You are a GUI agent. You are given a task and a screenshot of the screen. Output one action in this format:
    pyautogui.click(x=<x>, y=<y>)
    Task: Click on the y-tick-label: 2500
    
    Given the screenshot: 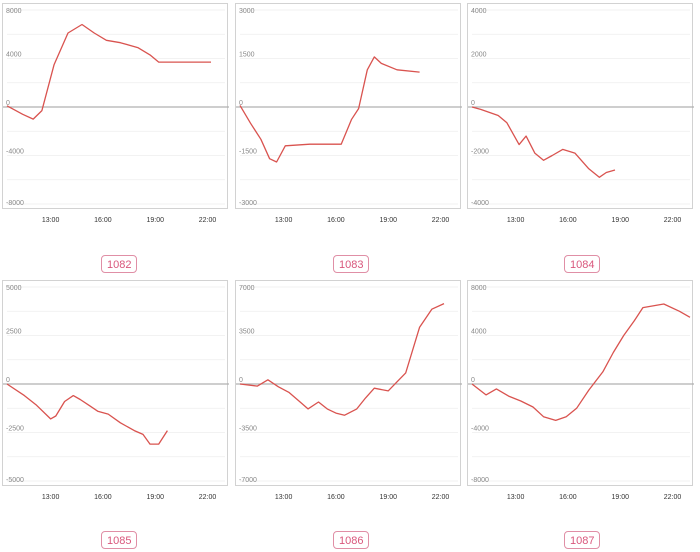 What is the action you would take?
    pyautogui.click(x=14, y=332)
    